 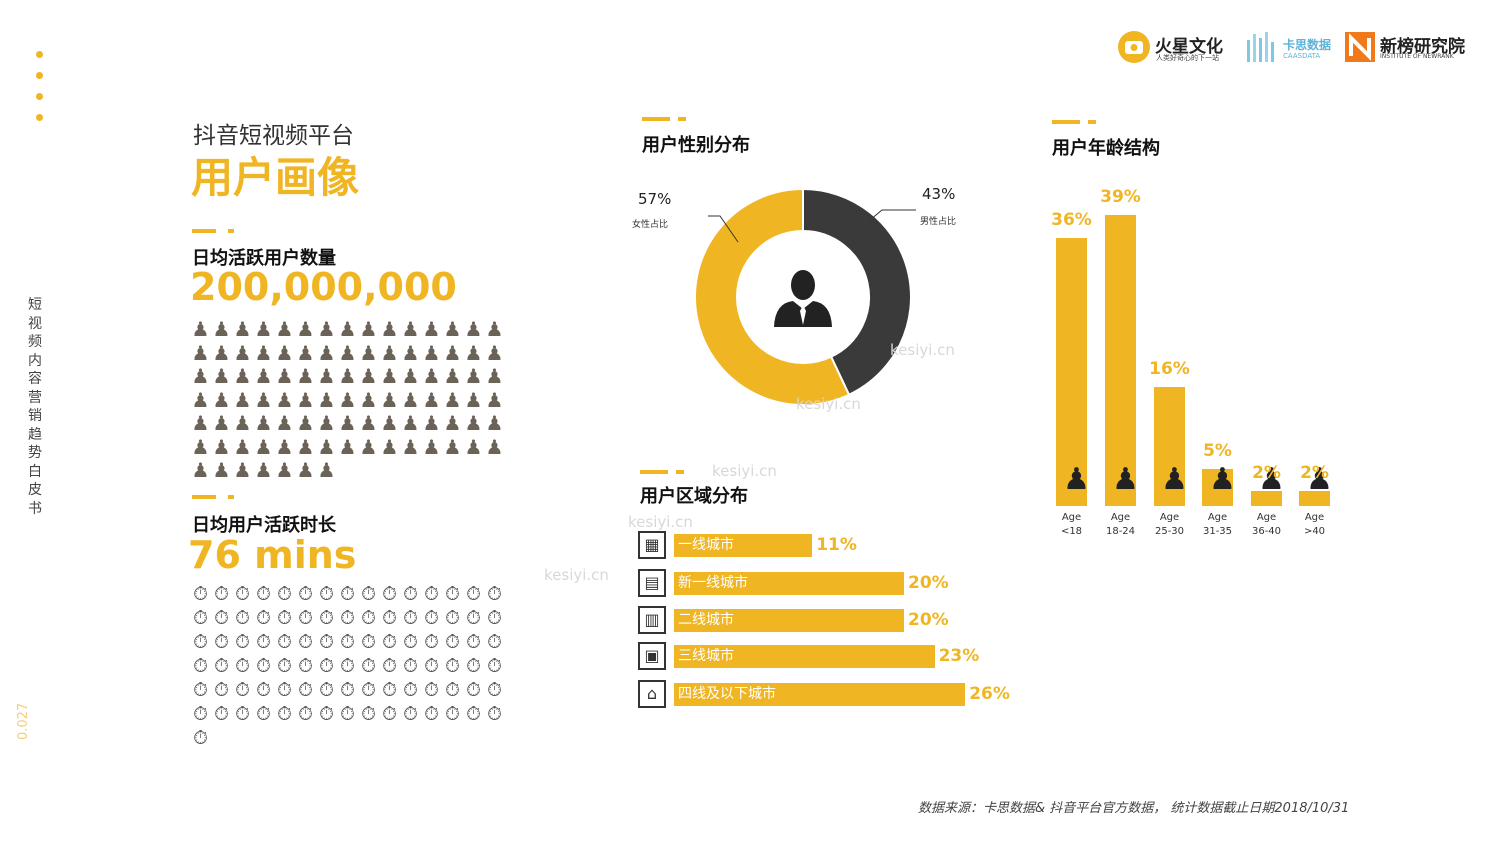 I want to click on dau-value: 200,000,000, so click(x=323, y=287).